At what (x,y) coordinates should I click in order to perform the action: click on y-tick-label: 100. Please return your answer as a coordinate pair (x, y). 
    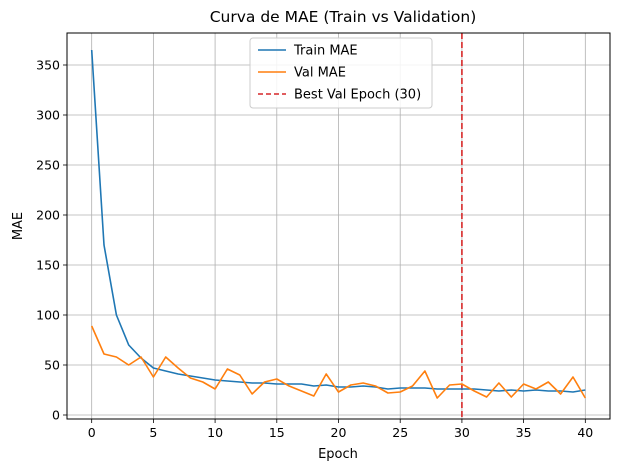
    Looking at the image, I should click on (48, 315).